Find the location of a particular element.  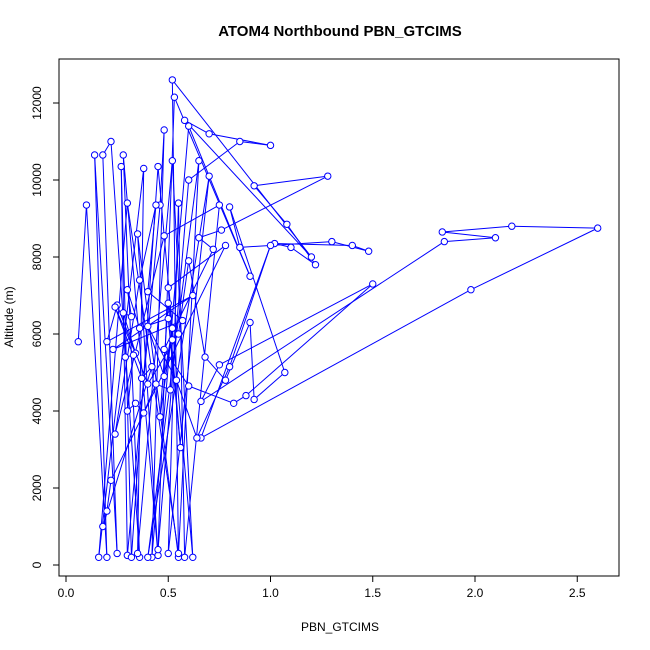

x-axis: 0.0 0.5 1.0 1.5 2.0 2.5 is located at coordinates (322, 588).